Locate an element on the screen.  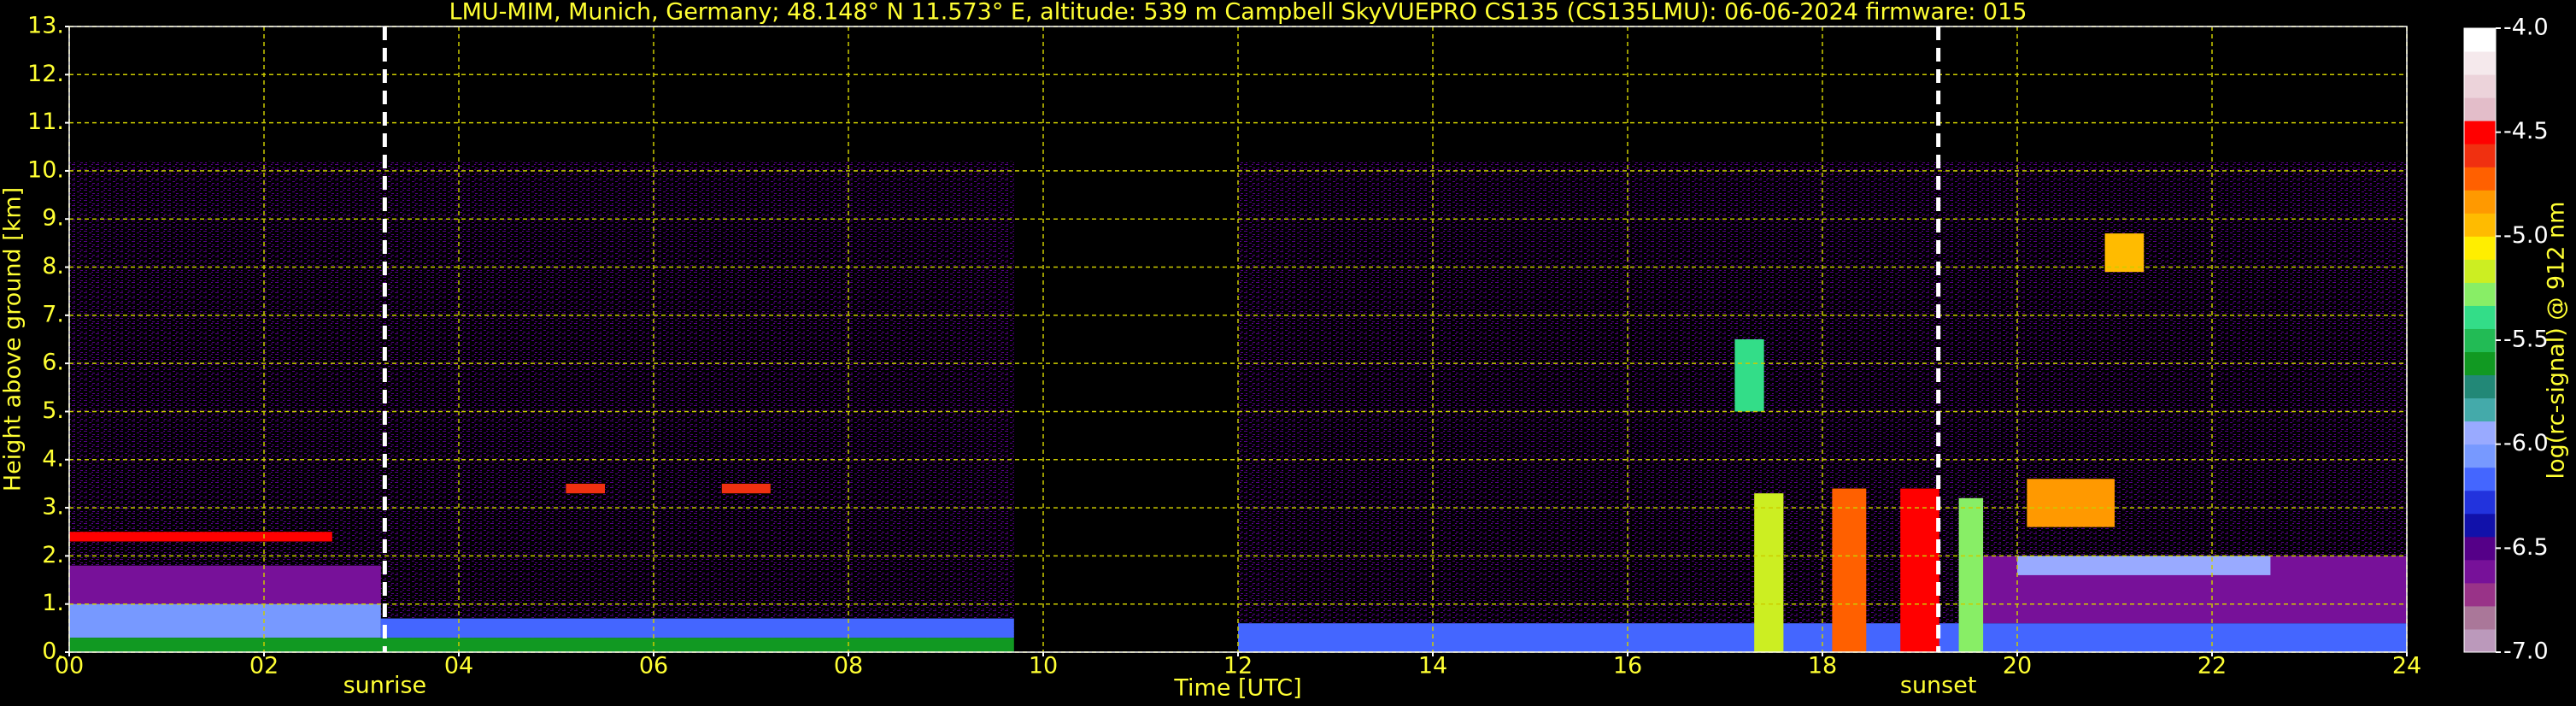
y-tick-label: 13. is located at coordinates (45, 26).